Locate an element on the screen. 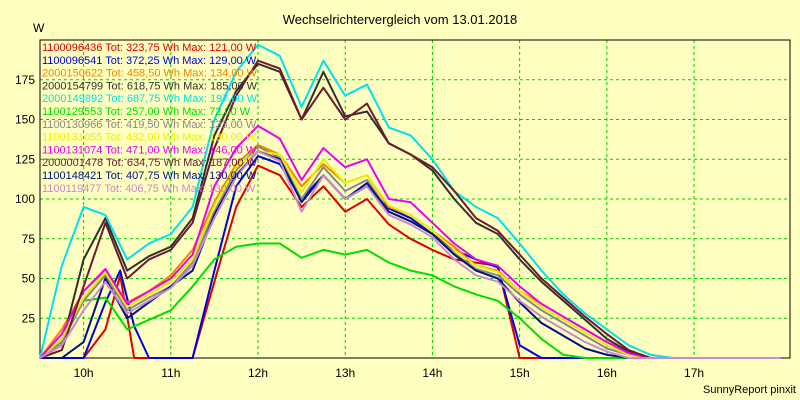 The image size is (800, 400). y-axis-unit-label: W is located at coordinates (39, 28).